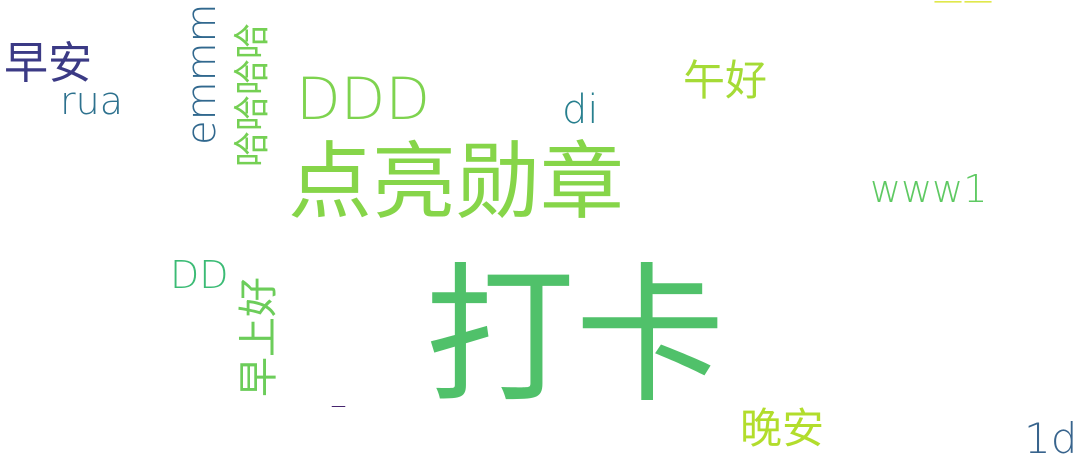  I want to click on word-di: di, so click(580, 110).